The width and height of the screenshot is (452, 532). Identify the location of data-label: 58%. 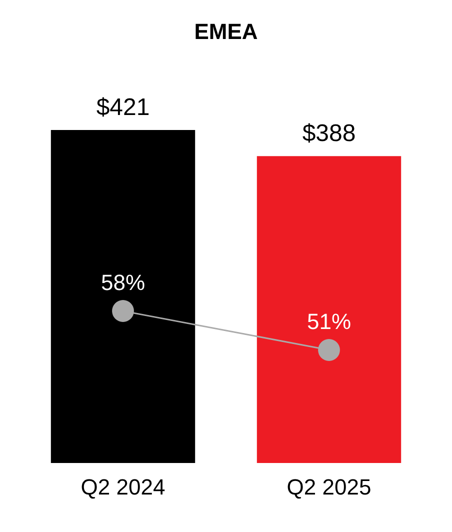
(123, 282).